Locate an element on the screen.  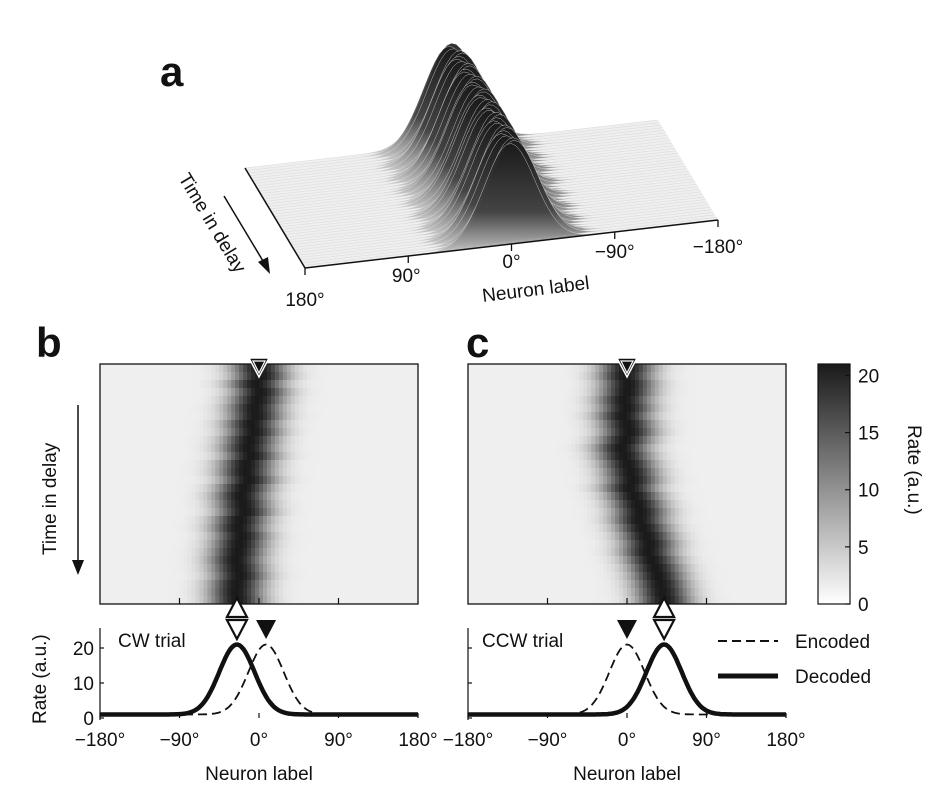
line-plot-c: −180° −90° 0° 90° 180° is located at coordinates (624, 684).